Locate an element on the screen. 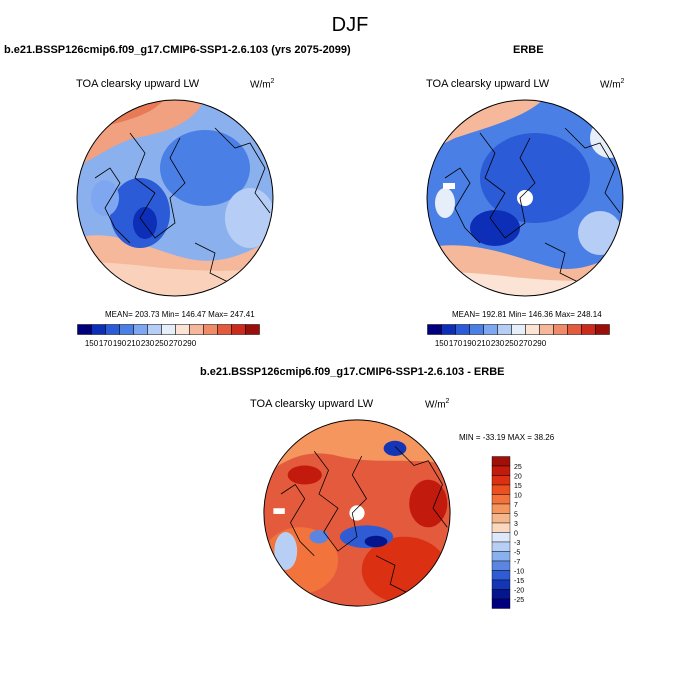 The image size is (700, 700). panel-1-map is located at coordinates (175, 198).